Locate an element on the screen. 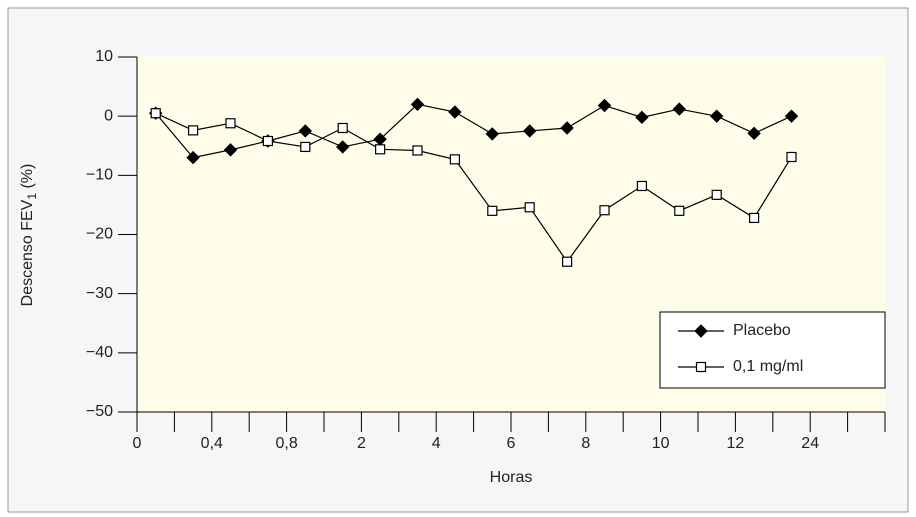  x-tick-label: 10 is located at coordinates (661, 443).